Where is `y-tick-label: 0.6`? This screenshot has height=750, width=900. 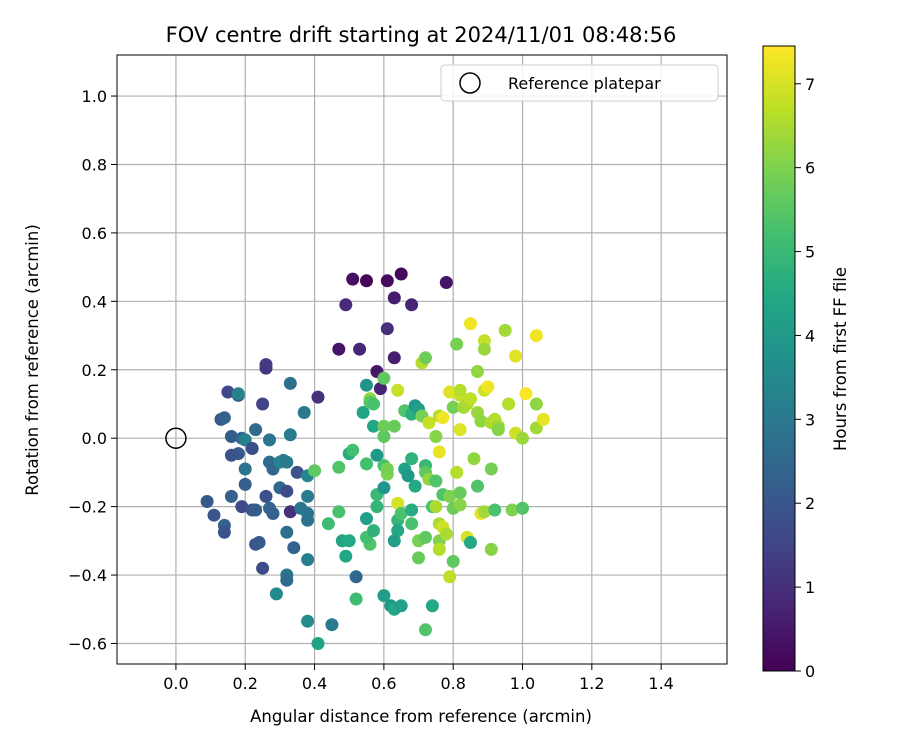
y-tick-label: 0.6 is located at coordinates (94, 233).